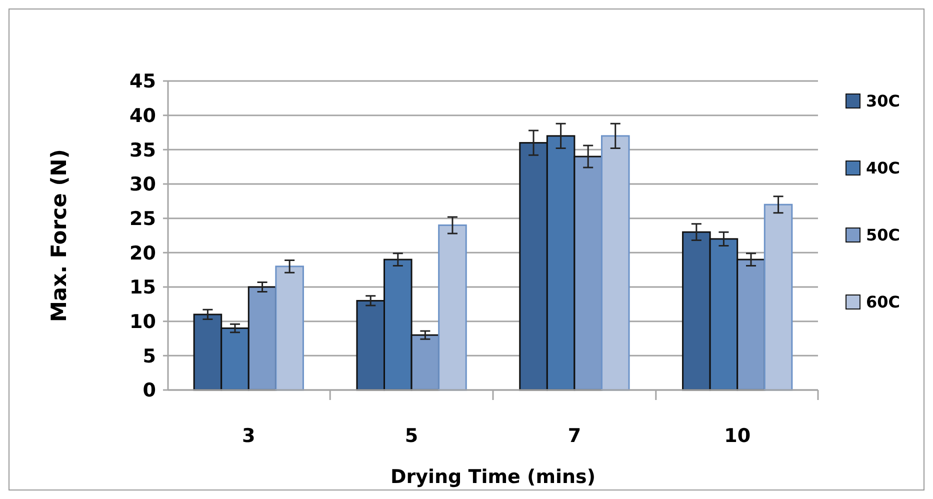  Describe the element at coordinates (59, 235) in the screenshot. I see `y-axis-title: Max. Force (N)` at that location.